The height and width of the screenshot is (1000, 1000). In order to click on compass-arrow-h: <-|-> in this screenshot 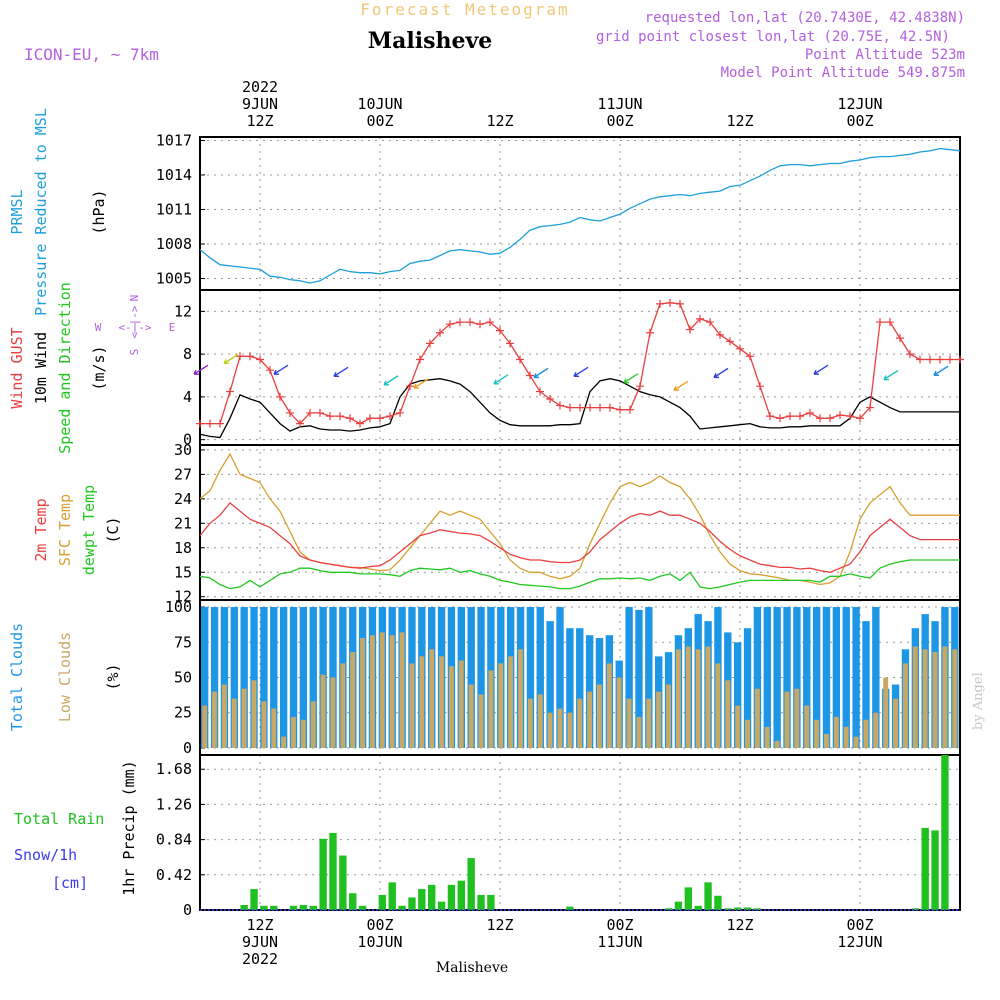, I will do `click(134, 327)`.